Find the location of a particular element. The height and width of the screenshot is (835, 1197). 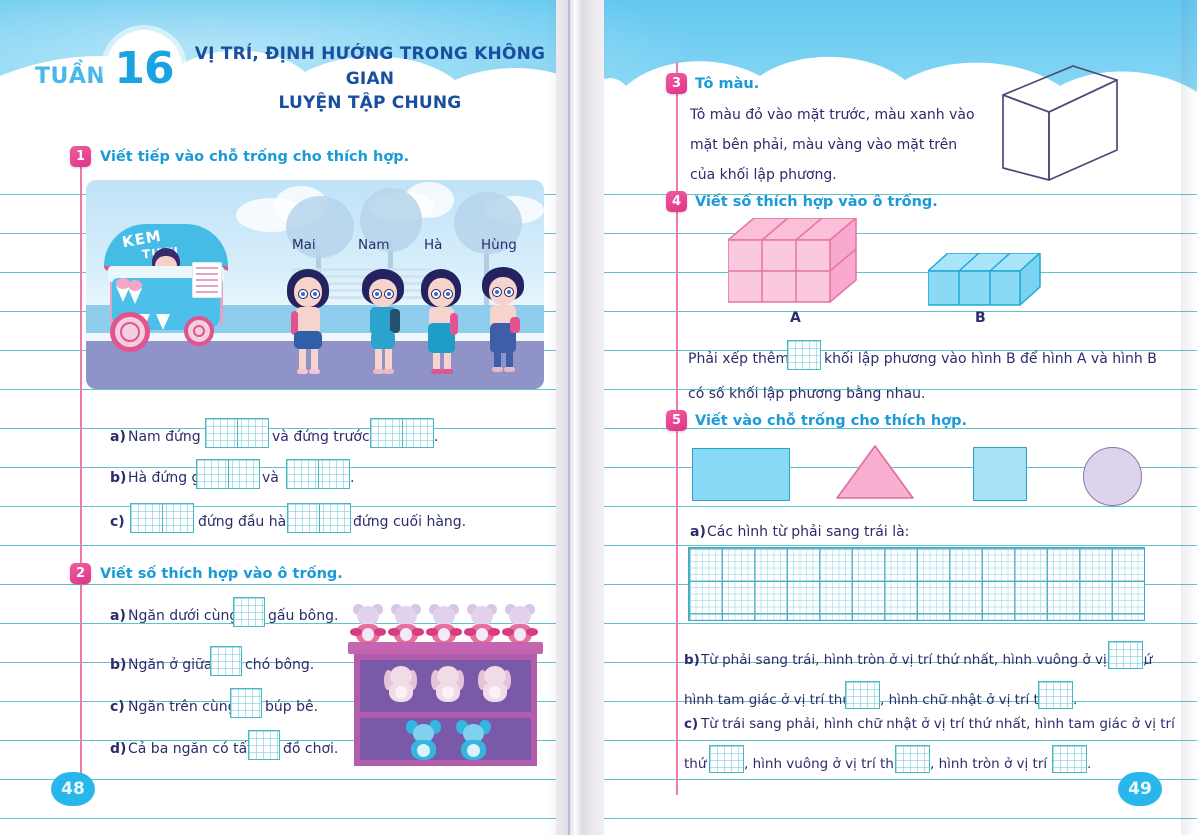

page-title-line2: LUYỆN TẬP CHUNG is located at coordinates (370, 103).